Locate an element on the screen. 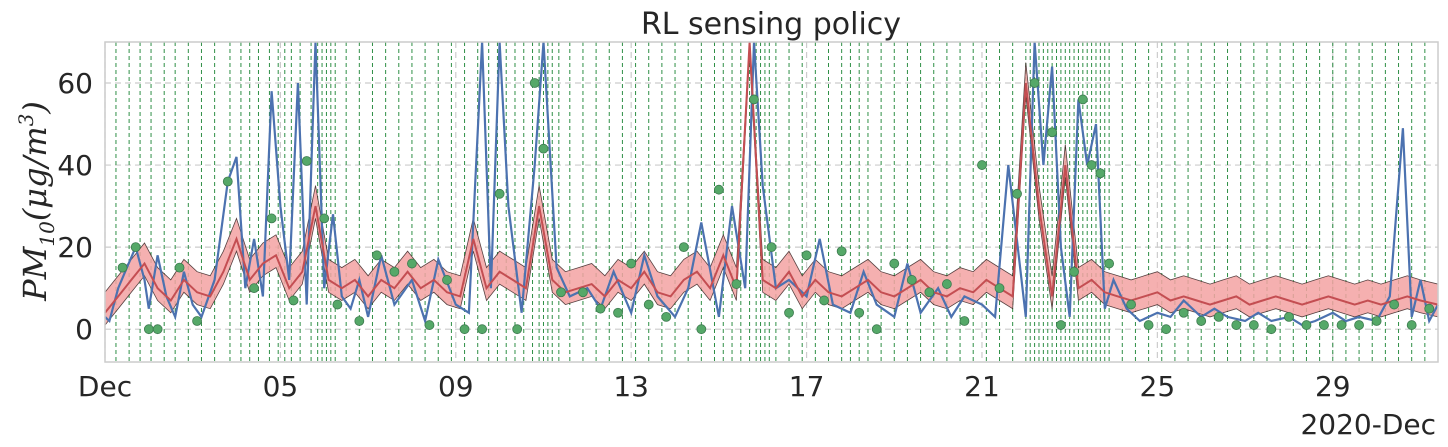 The height and width of the screenshot is (447, 1448). x-offset-label: 2020-Dec is located at coordinates (1368, 424).